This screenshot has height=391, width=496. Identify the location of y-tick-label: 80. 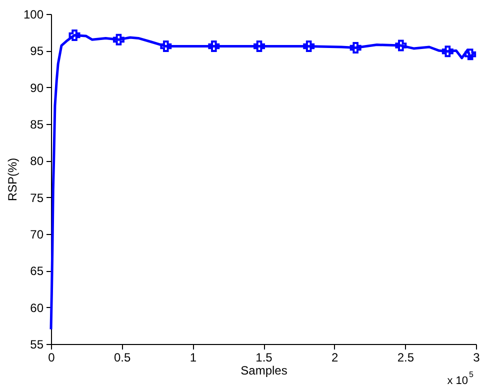
(37, 161).